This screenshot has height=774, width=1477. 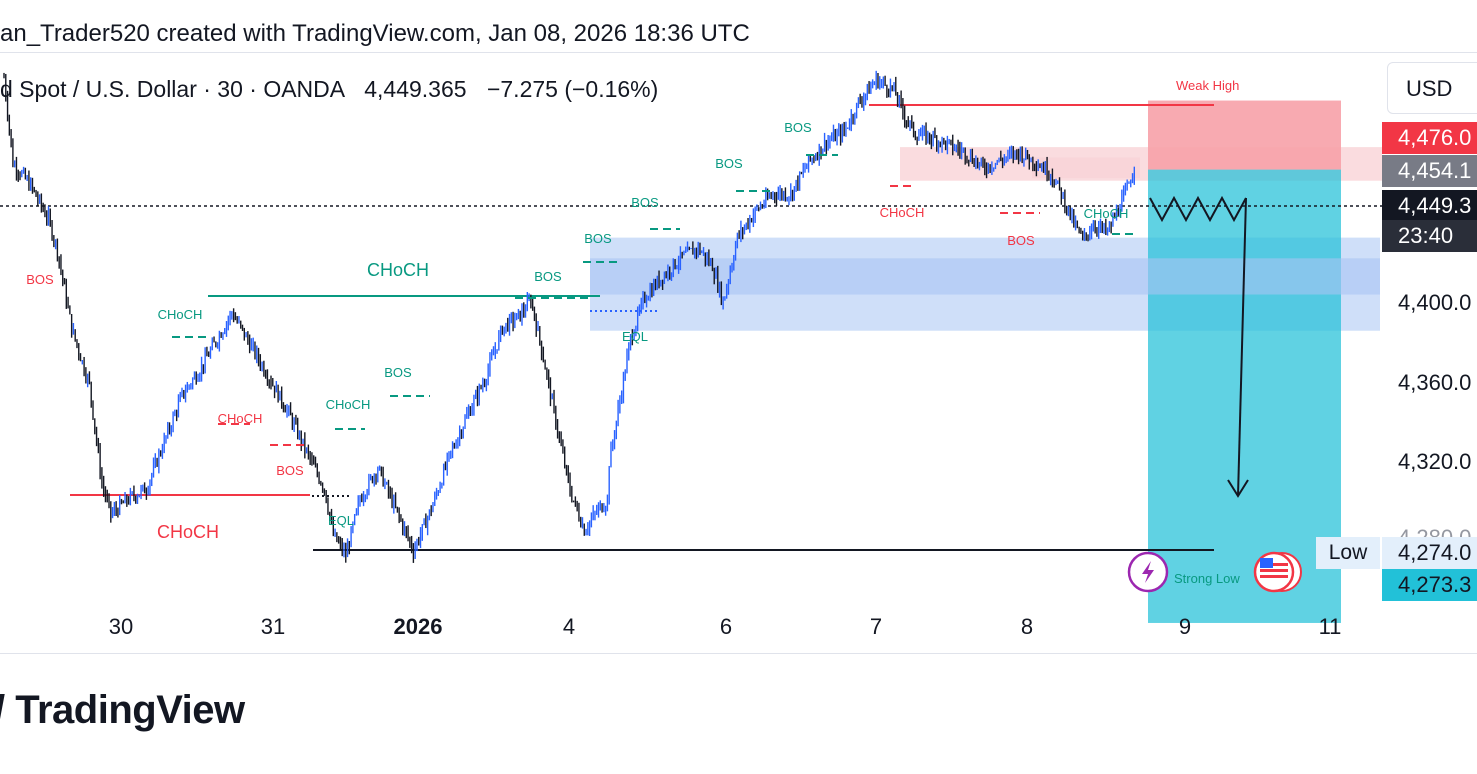 What do you see at coordinates (1429, 553) in the screenshot?
I see `low-price-label: 4,274.0` at bounding box center [1429, 553].